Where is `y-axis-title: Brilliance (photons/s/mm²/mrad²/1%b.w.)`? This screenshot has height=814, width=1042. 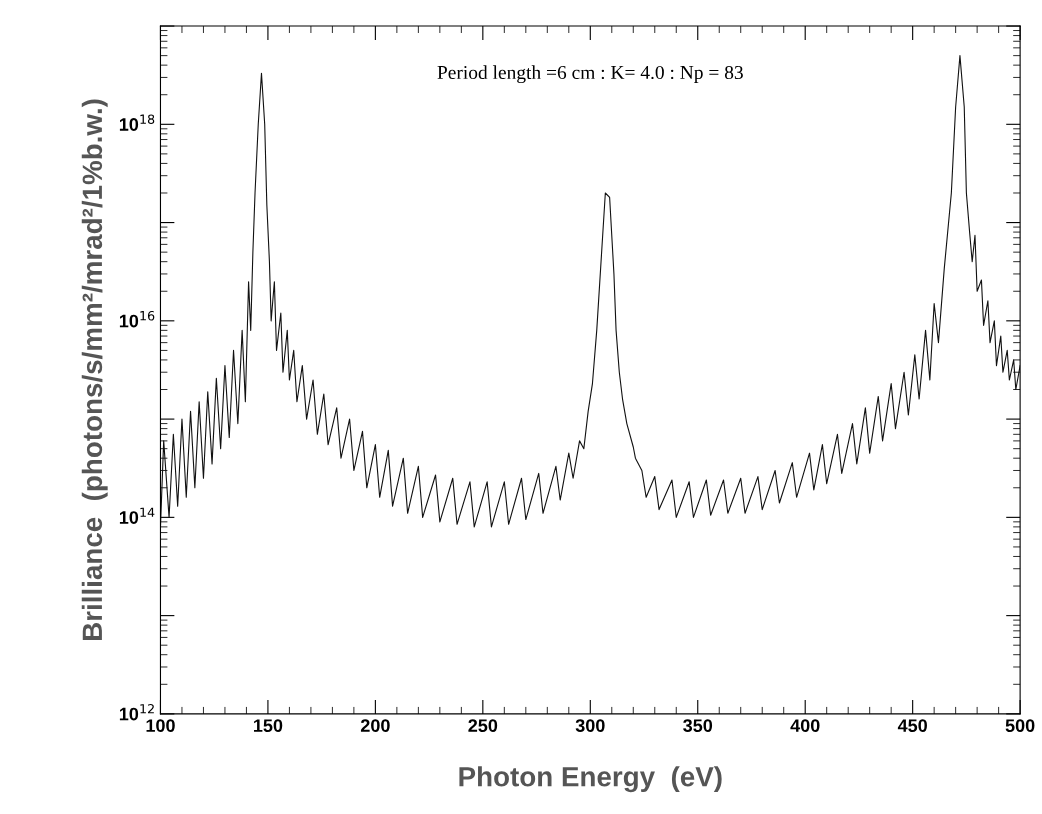 y-axis-title: Brilliance (photons/s/mm²/mrad²/1%b.w.) is located at coordinates (94, 369).